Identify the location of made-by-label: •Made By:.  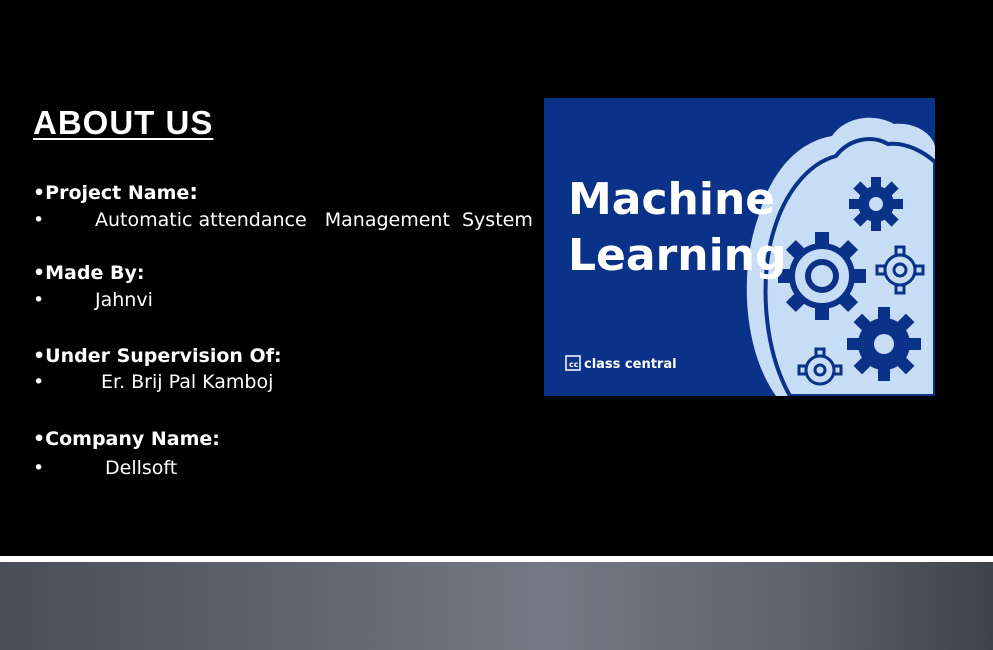
(89, 273).